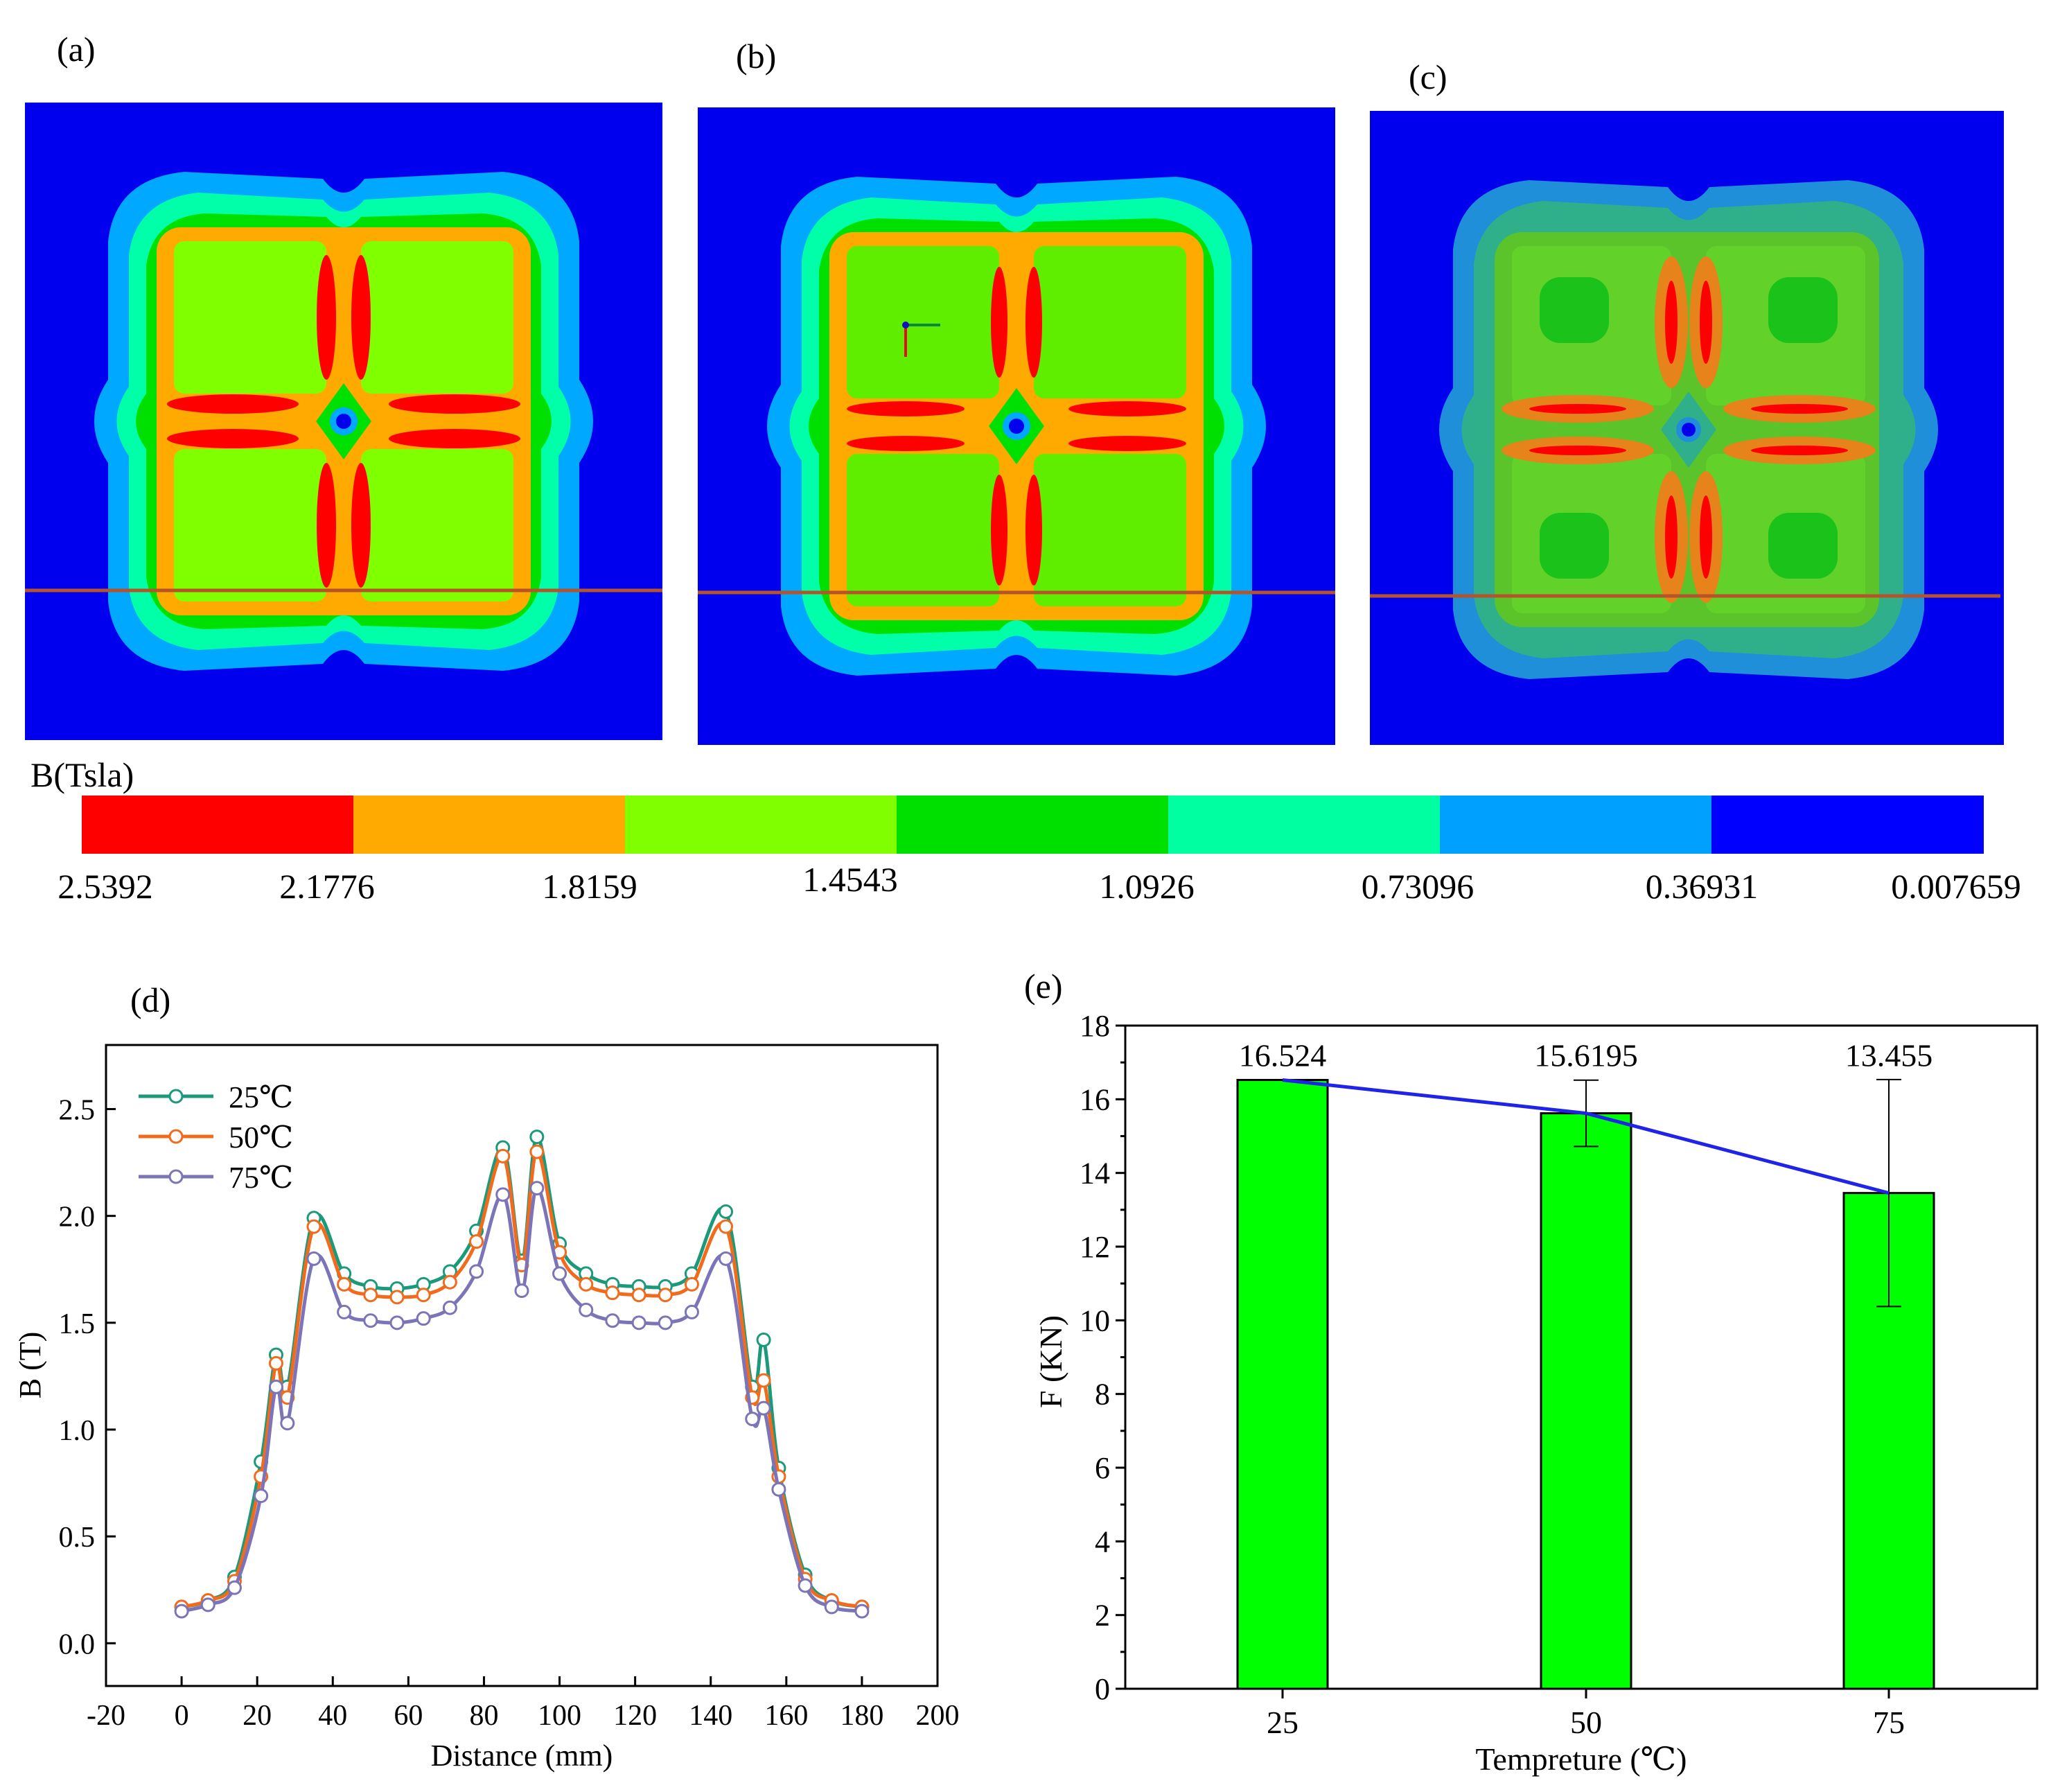 The image size is (2060, 1792). What do you see at coordinates (1586, 1722) in the screenshot?
I see `x-tick-label-e: 50` at bounding box center [1586, 1722].